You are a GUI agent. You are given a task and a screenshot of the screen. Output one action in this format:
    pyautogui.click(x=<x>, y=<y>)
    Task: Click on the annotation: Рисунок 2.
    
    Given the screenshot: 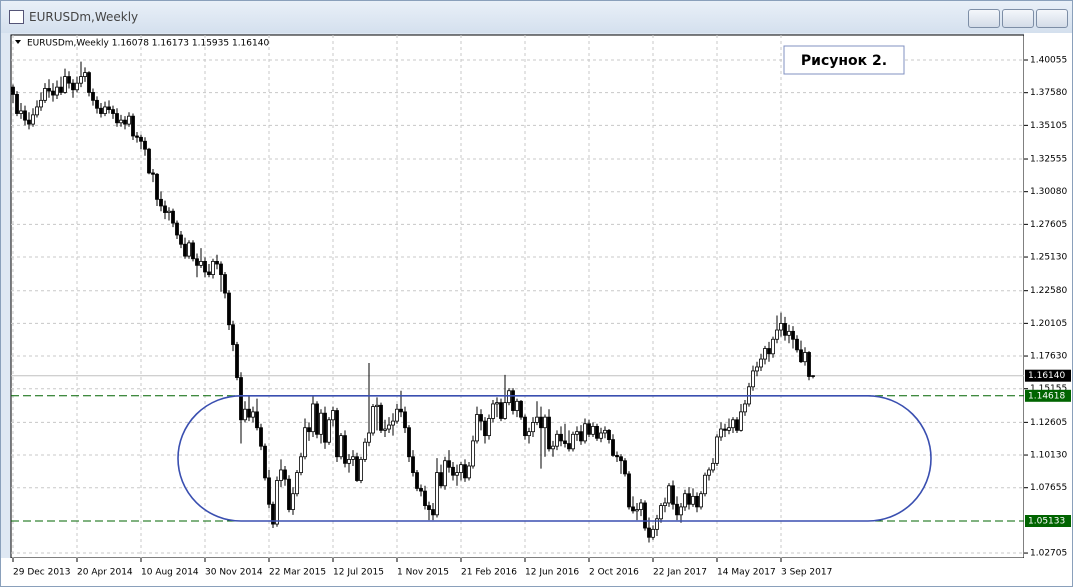 What is the action you would take?
    pyautogui.click(x=844, y=61)
    